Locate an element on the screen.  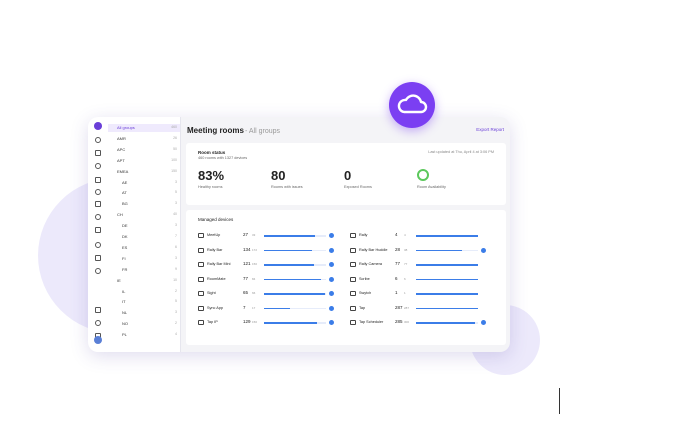
device-total: 6 is located at coordinates (405, 278).